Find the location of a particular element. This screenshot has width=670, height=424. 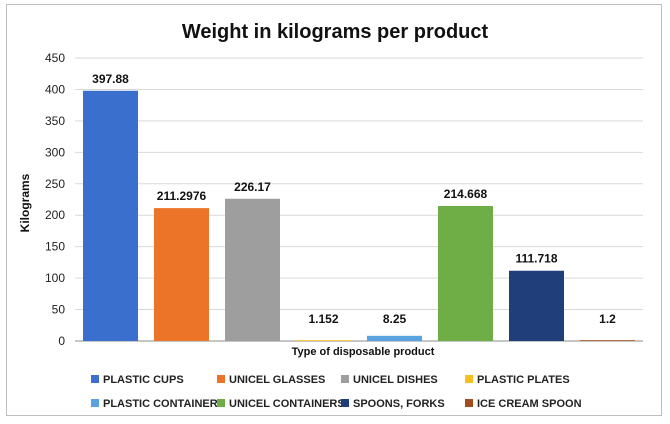

data-label: 1.2 is located at coordinates (607, 319).